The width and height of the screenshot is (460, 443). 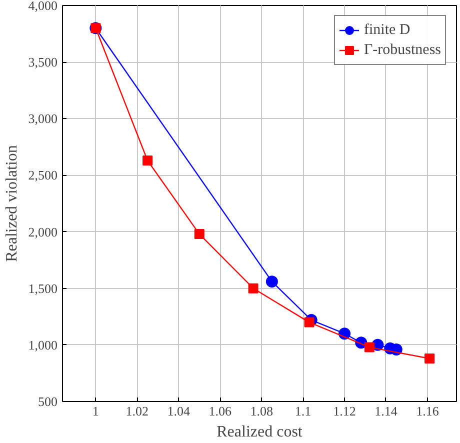 I want to click on y-axis-title: Realized violation, so click(x=11, y=203).